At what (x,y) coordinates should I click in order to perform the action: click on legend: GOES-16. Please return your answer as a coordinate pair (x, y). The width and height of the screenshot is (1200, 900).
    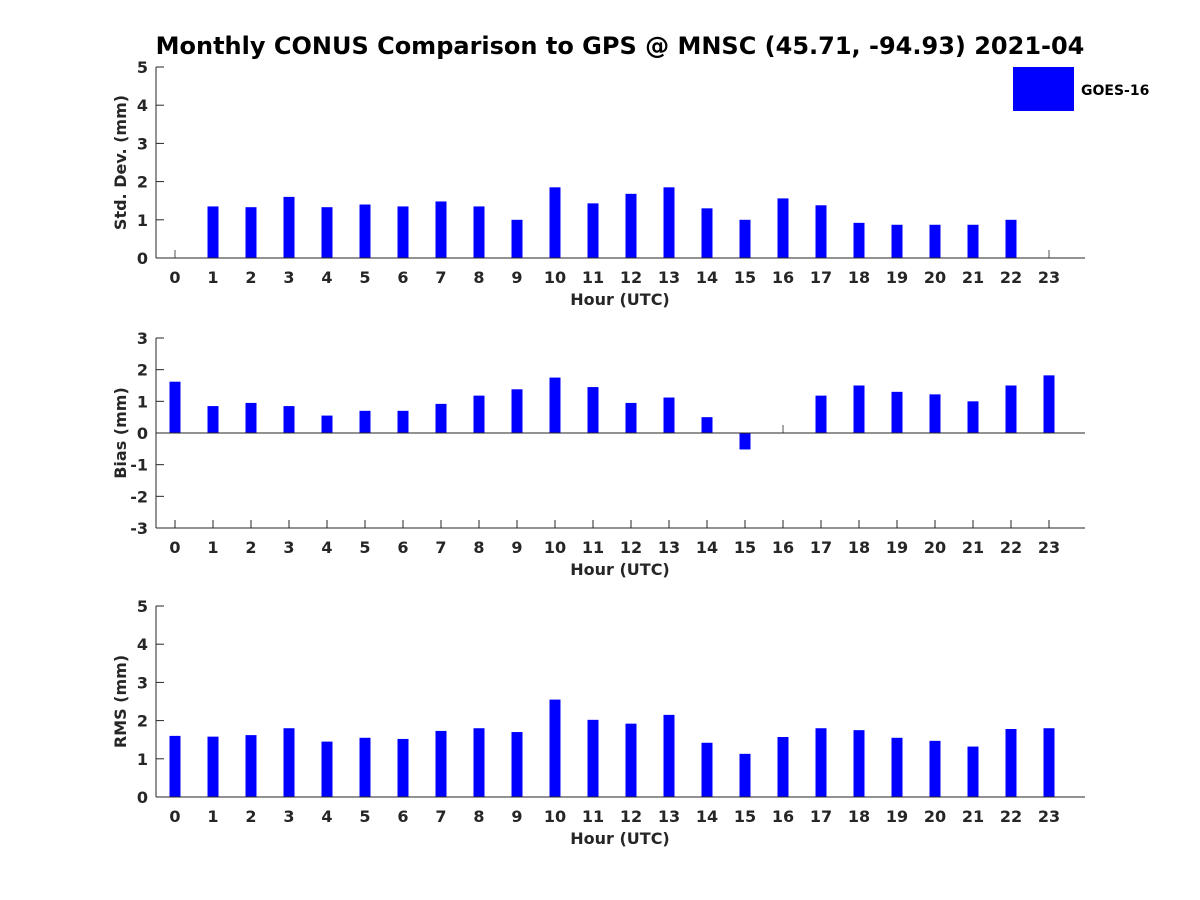
    Looking at the image, I should click on (1081, 89).